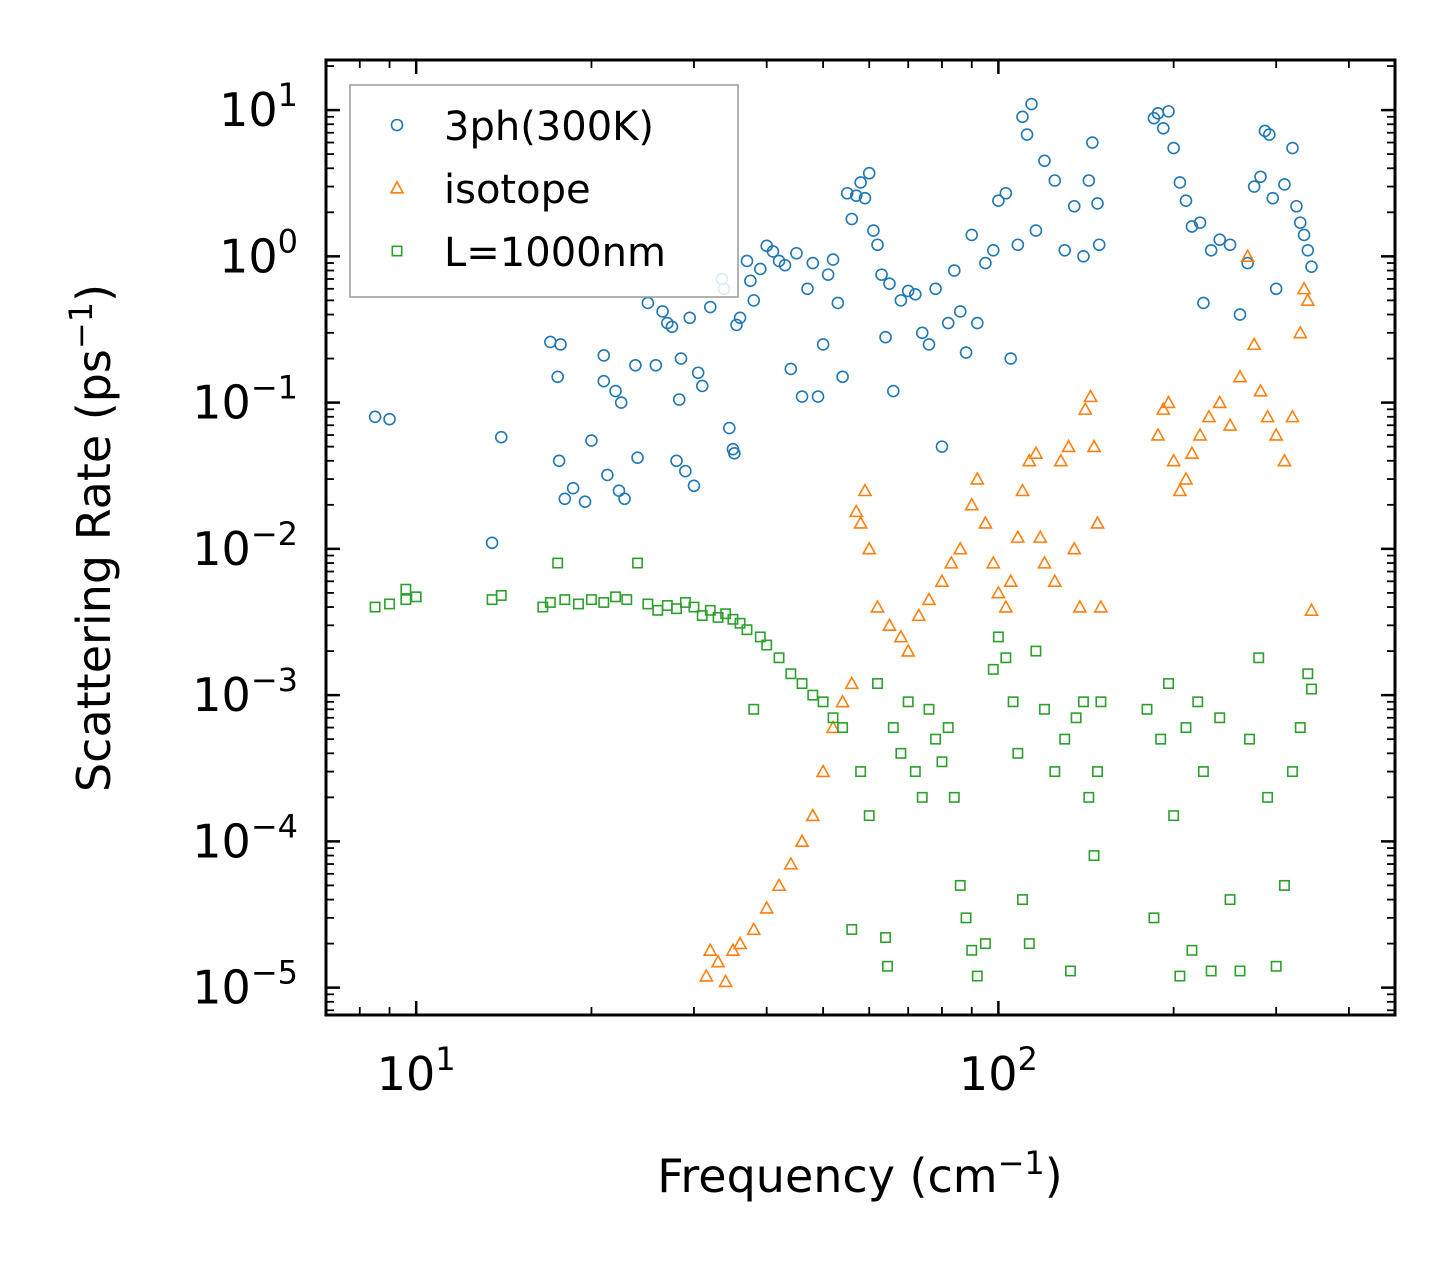  I want to click on y-tick-label: 10⁻⁵, so click(245, 984).